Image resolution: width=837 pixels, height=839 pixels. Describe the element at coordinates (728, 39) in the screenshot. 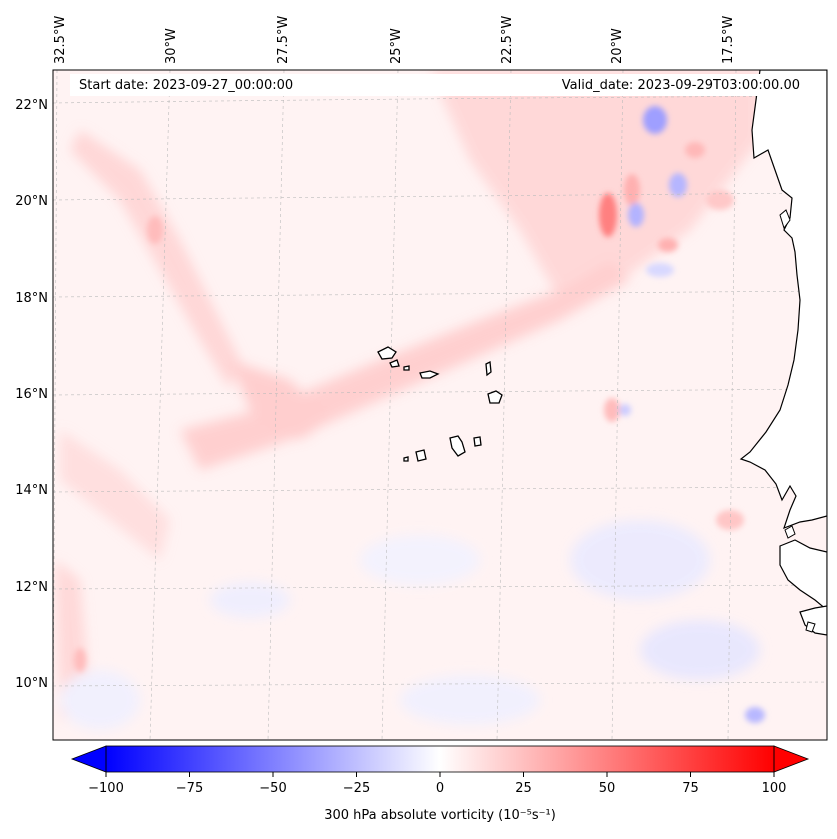

I see `lon-label: 17.5°W` at that location.